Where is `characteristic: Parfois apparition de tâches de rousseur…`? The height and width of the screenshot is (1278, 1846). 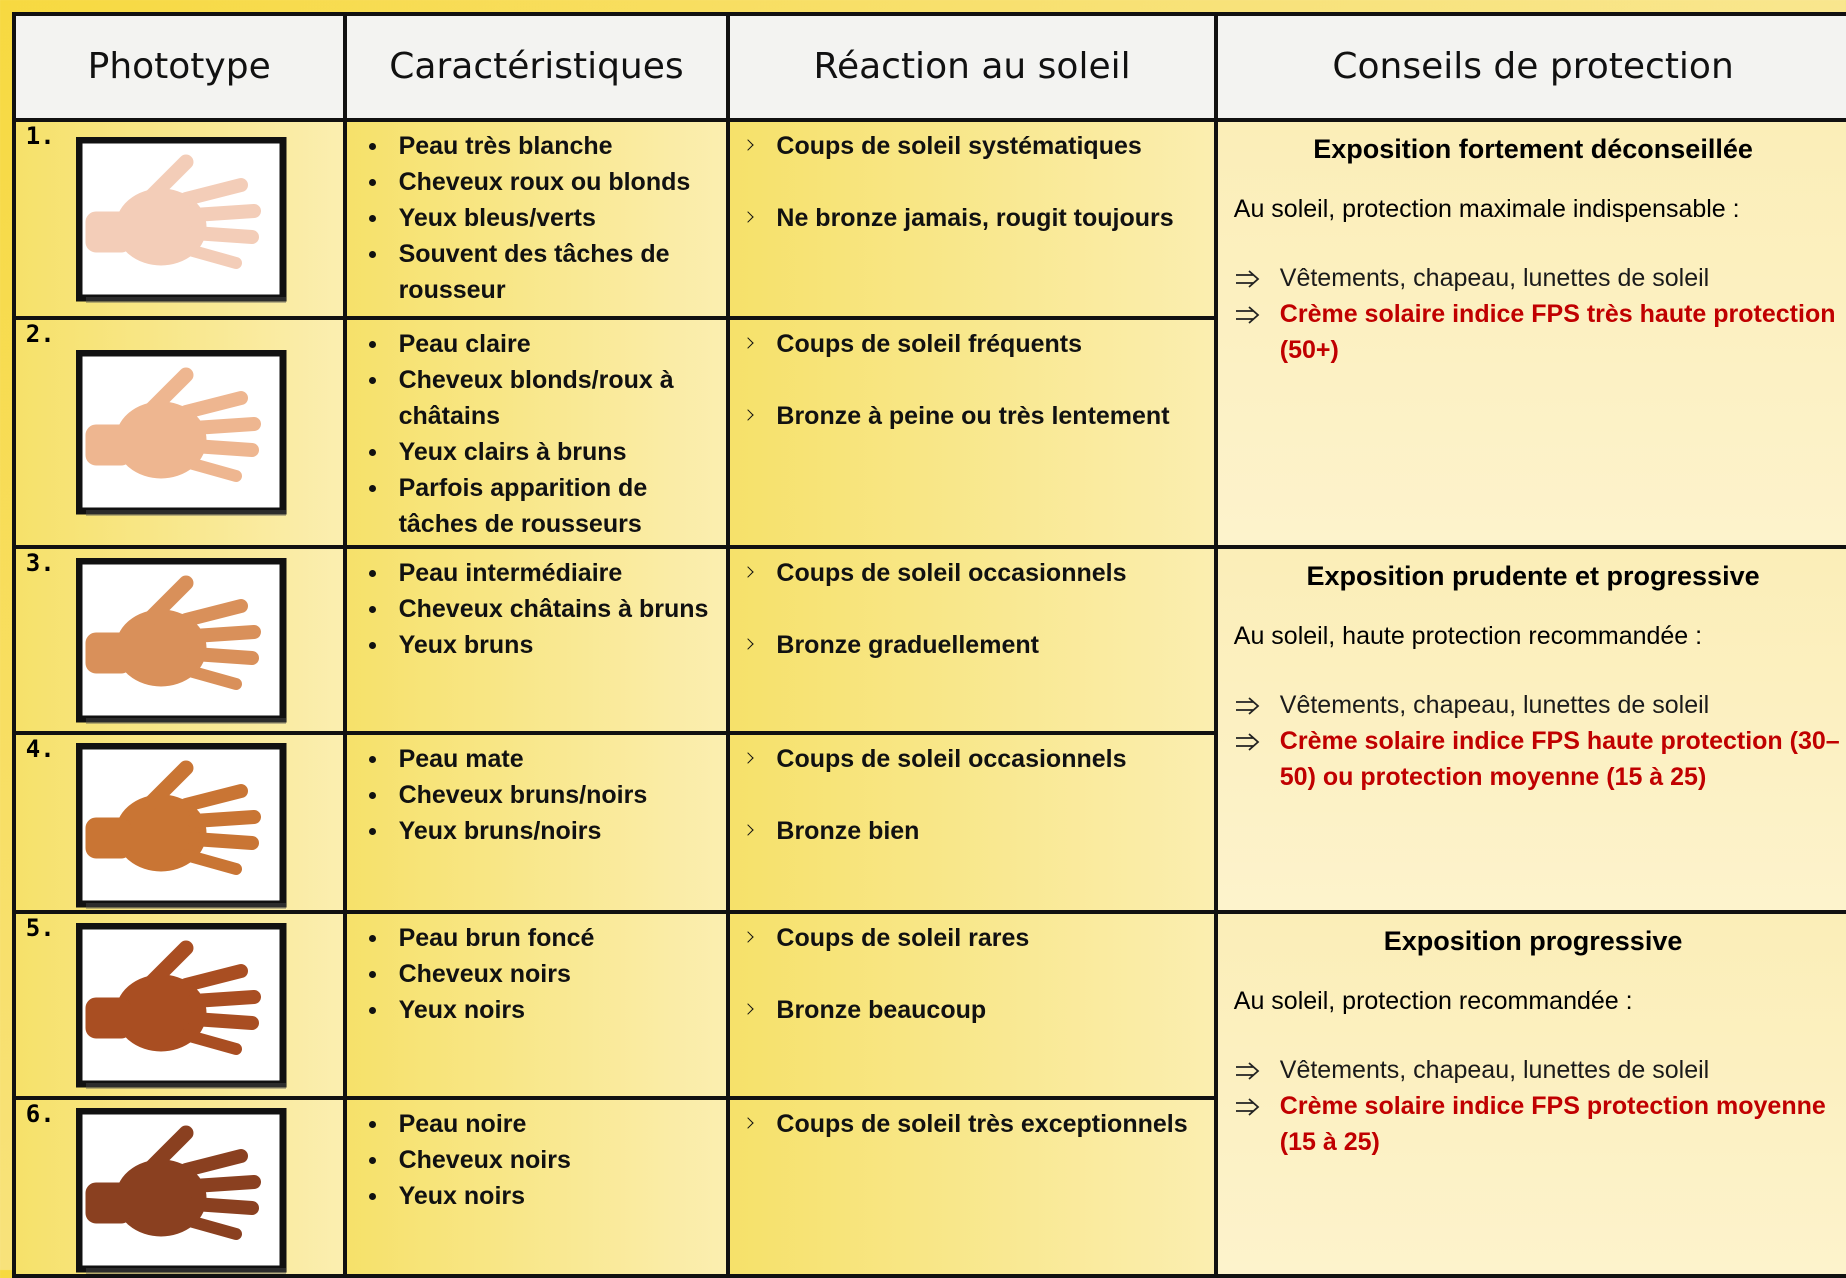
characteristic: Parfois apparition de tâches de rousseur… is located at coordinates (537, 506).